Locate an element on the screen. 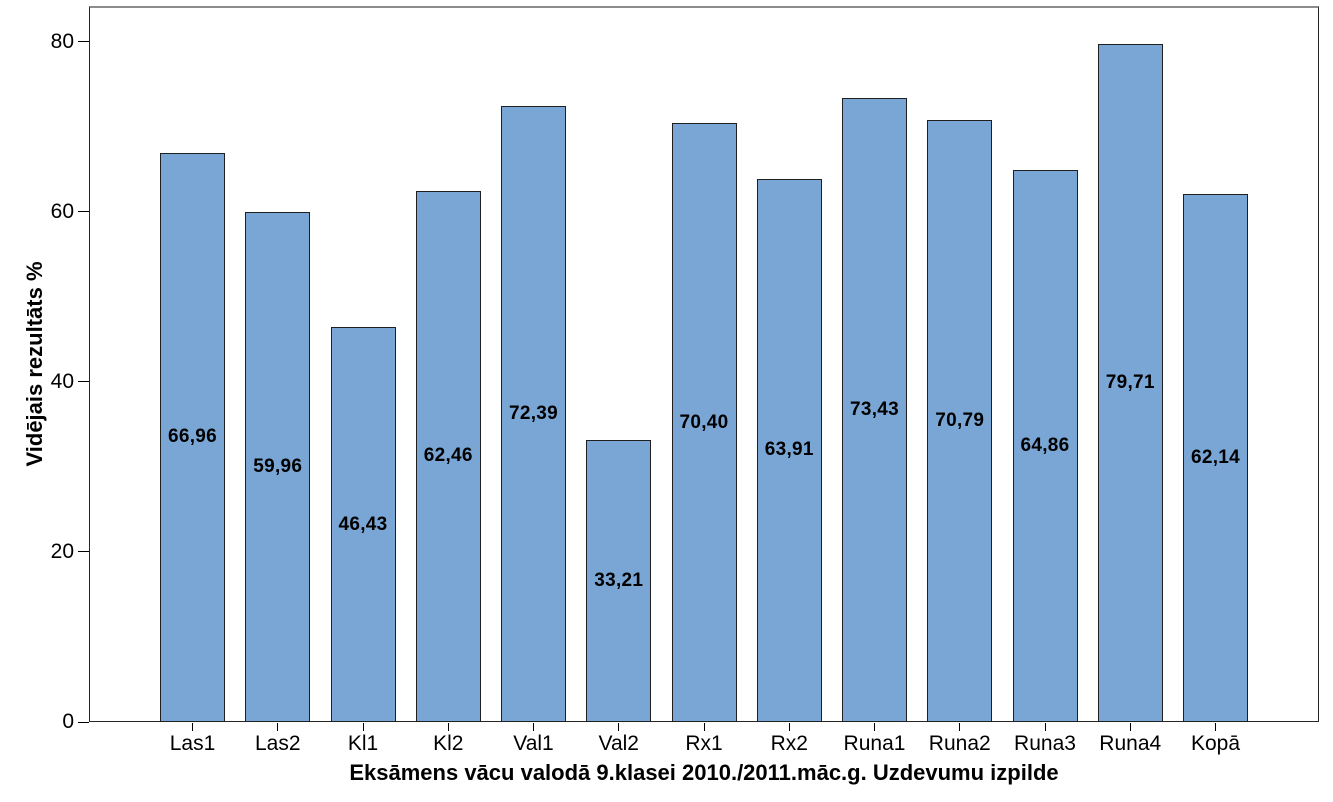 This screenshot has width=1333, height=802. y-axis-title: Vidējais rezultāts % is located at coordinates (34, 364).